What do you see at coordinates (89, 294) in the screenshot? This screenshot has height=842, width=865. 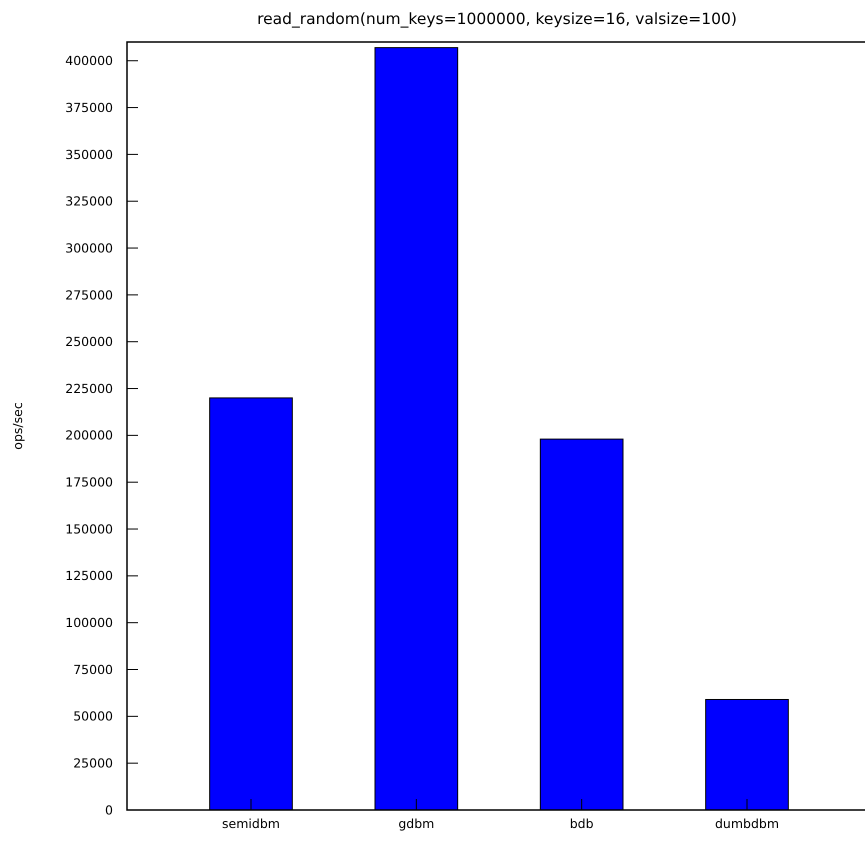 I see `y-tick-label: 275000` at bounding box center [89, 294].